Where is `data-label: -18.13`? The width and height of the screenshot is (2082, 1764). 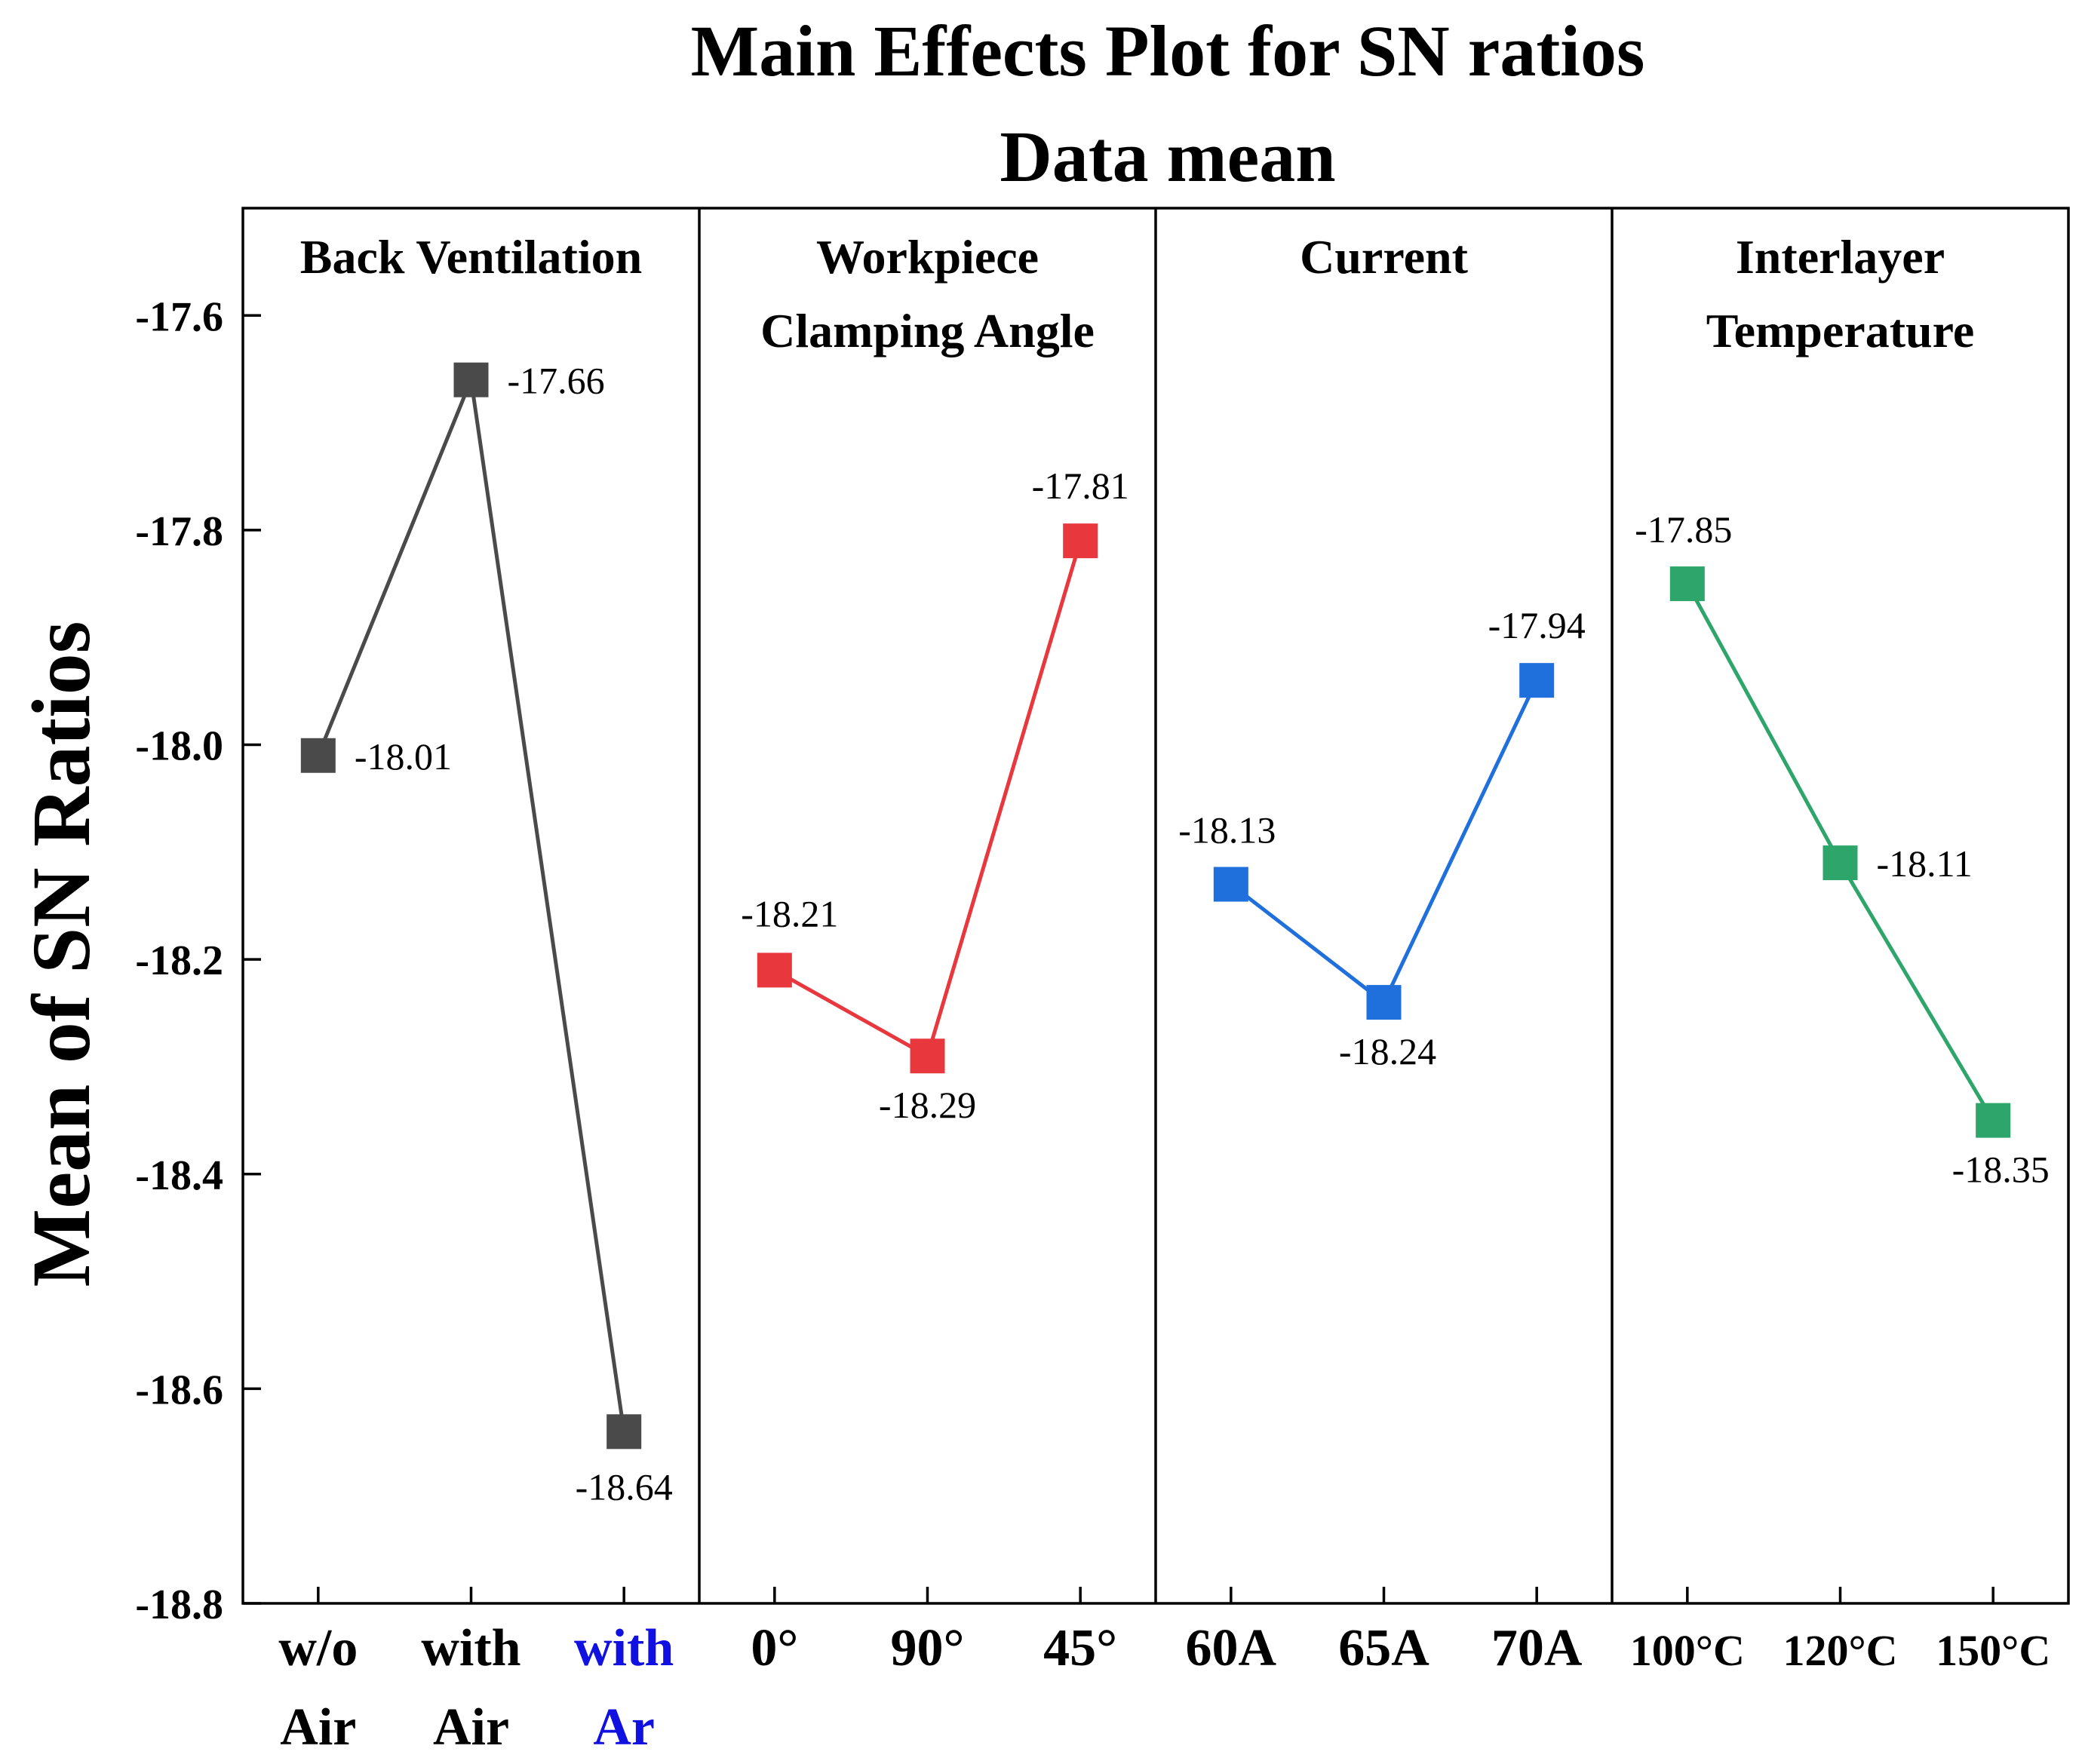
data-label: -18.13 is located at coordinates (1227, 830).